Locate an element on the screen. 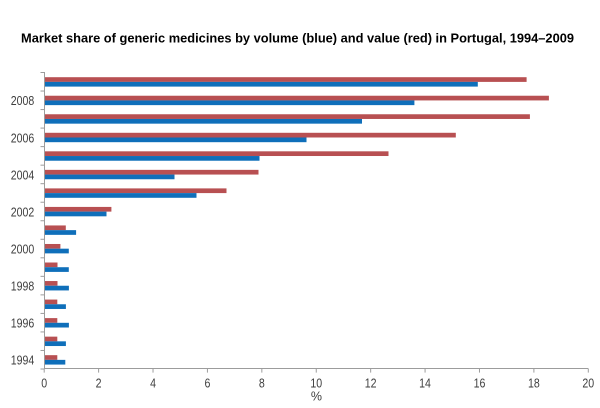  svg-text: 1998 is located at coordinates (23, 286).